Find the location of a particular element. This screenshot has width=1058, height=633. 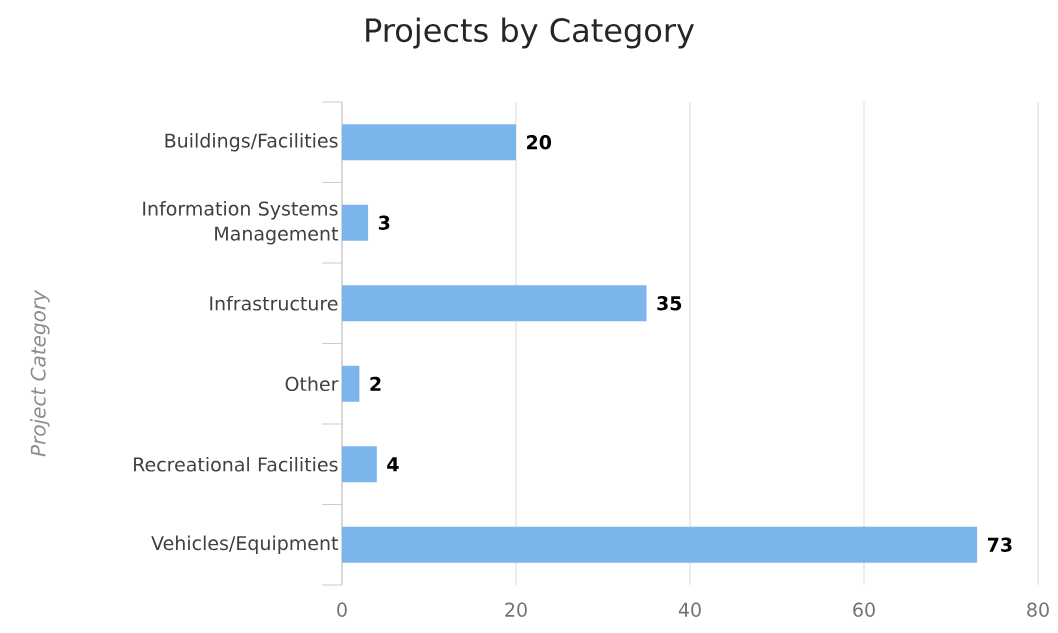

data-label: 4 is located at coordinates (393, 464).